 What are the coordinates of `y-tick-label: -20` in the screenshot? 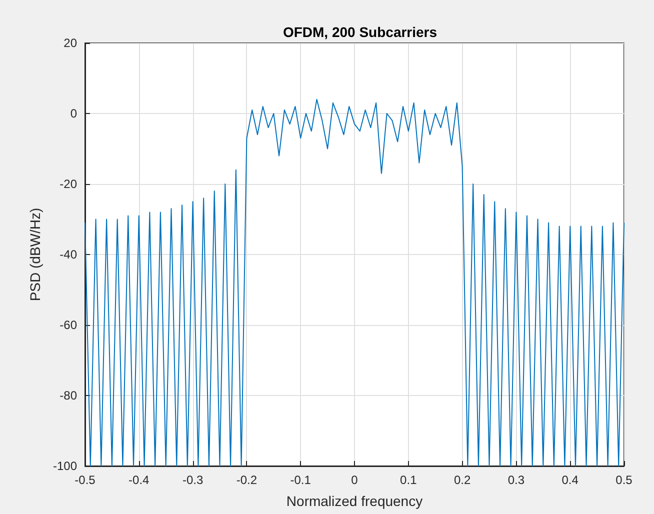 It's located at (69, 184).